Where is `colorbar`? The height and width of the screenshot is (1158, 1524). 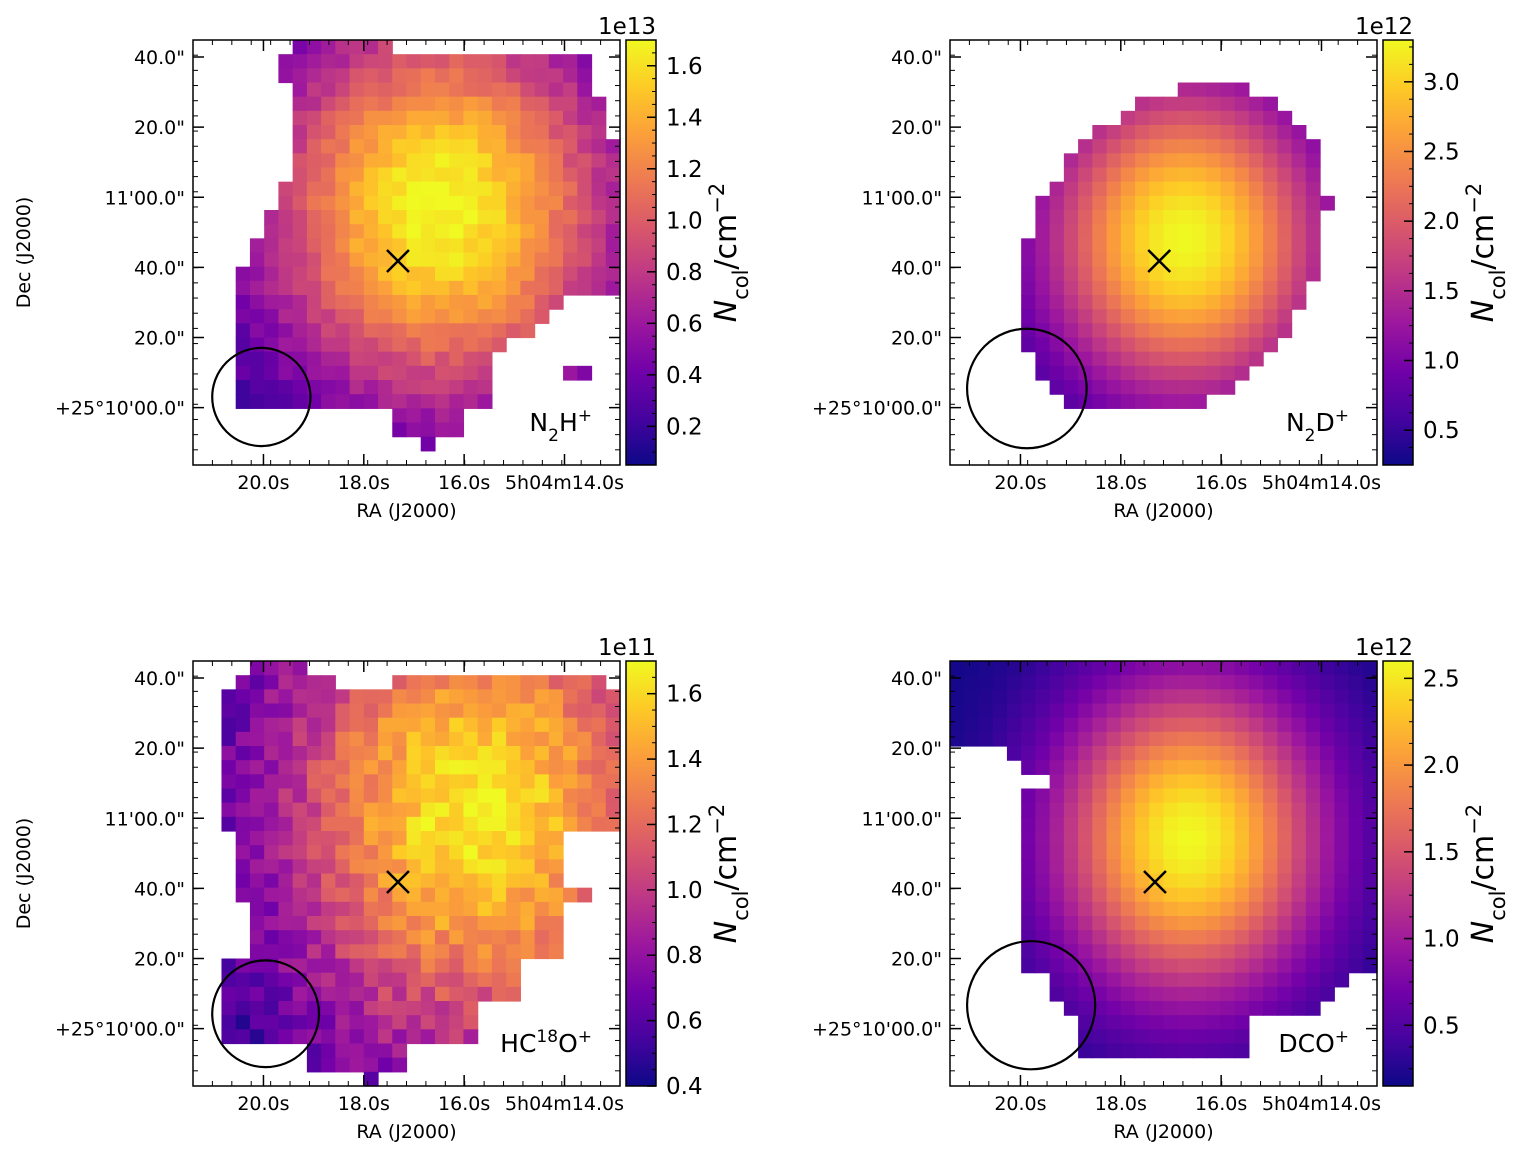
colorbar is located at coordinates (1398, 873).